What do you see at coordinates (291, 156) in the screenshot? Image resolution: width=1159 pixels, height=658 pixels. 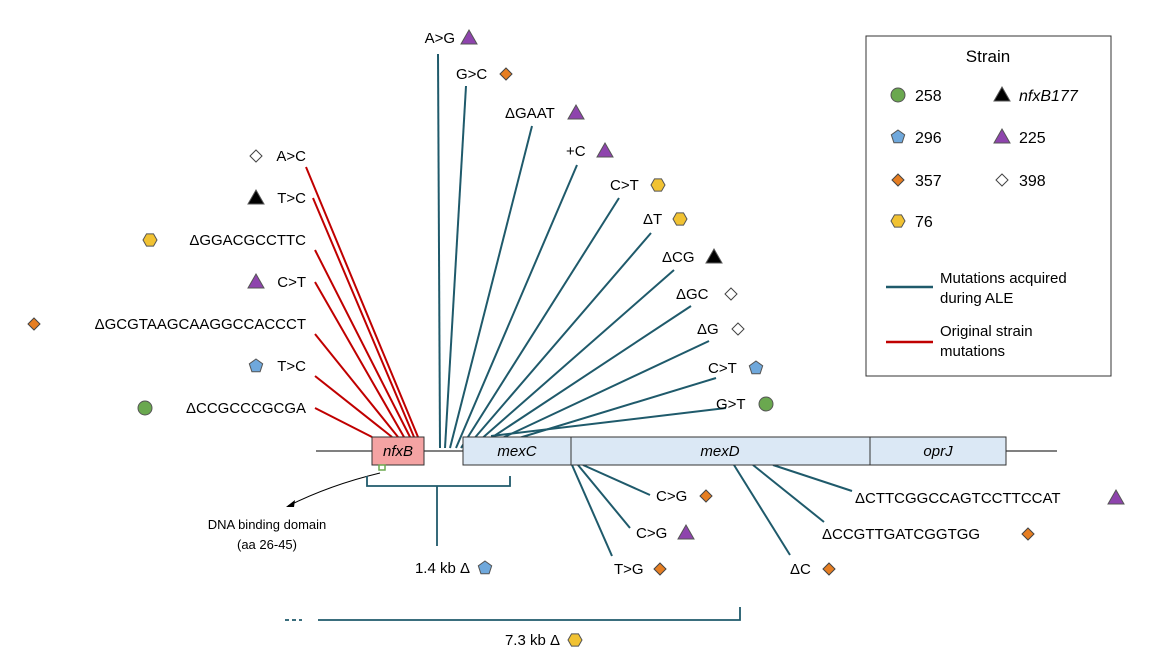 I see `original-mutation-label: A>C` at bounding box center [291, 156].